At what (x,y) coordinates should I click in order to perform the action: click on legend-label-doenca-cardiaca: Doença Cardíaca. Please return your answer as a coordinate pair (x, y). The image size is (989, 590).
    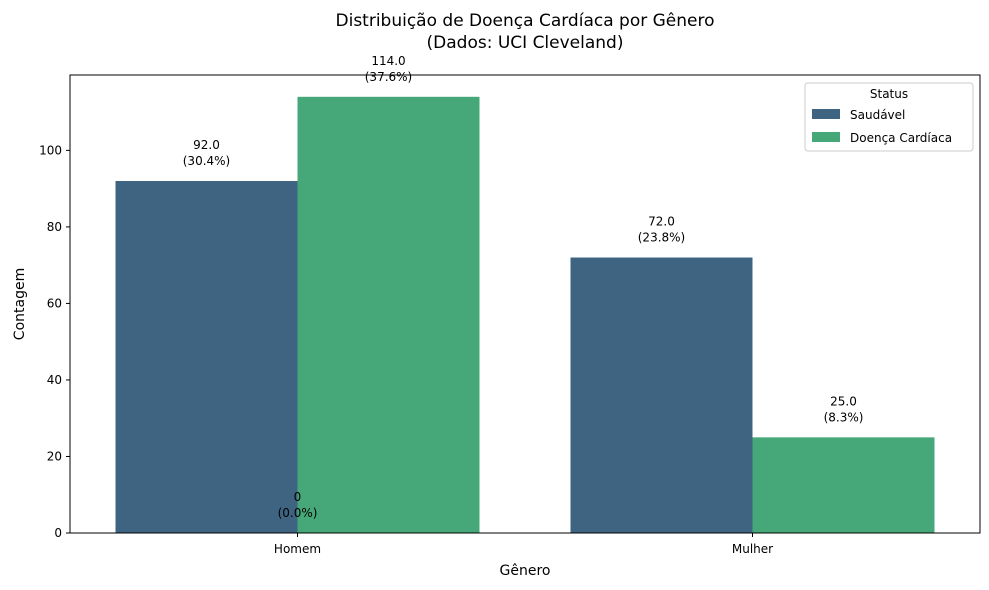
    Looking at the image, I should click on (901, 138).